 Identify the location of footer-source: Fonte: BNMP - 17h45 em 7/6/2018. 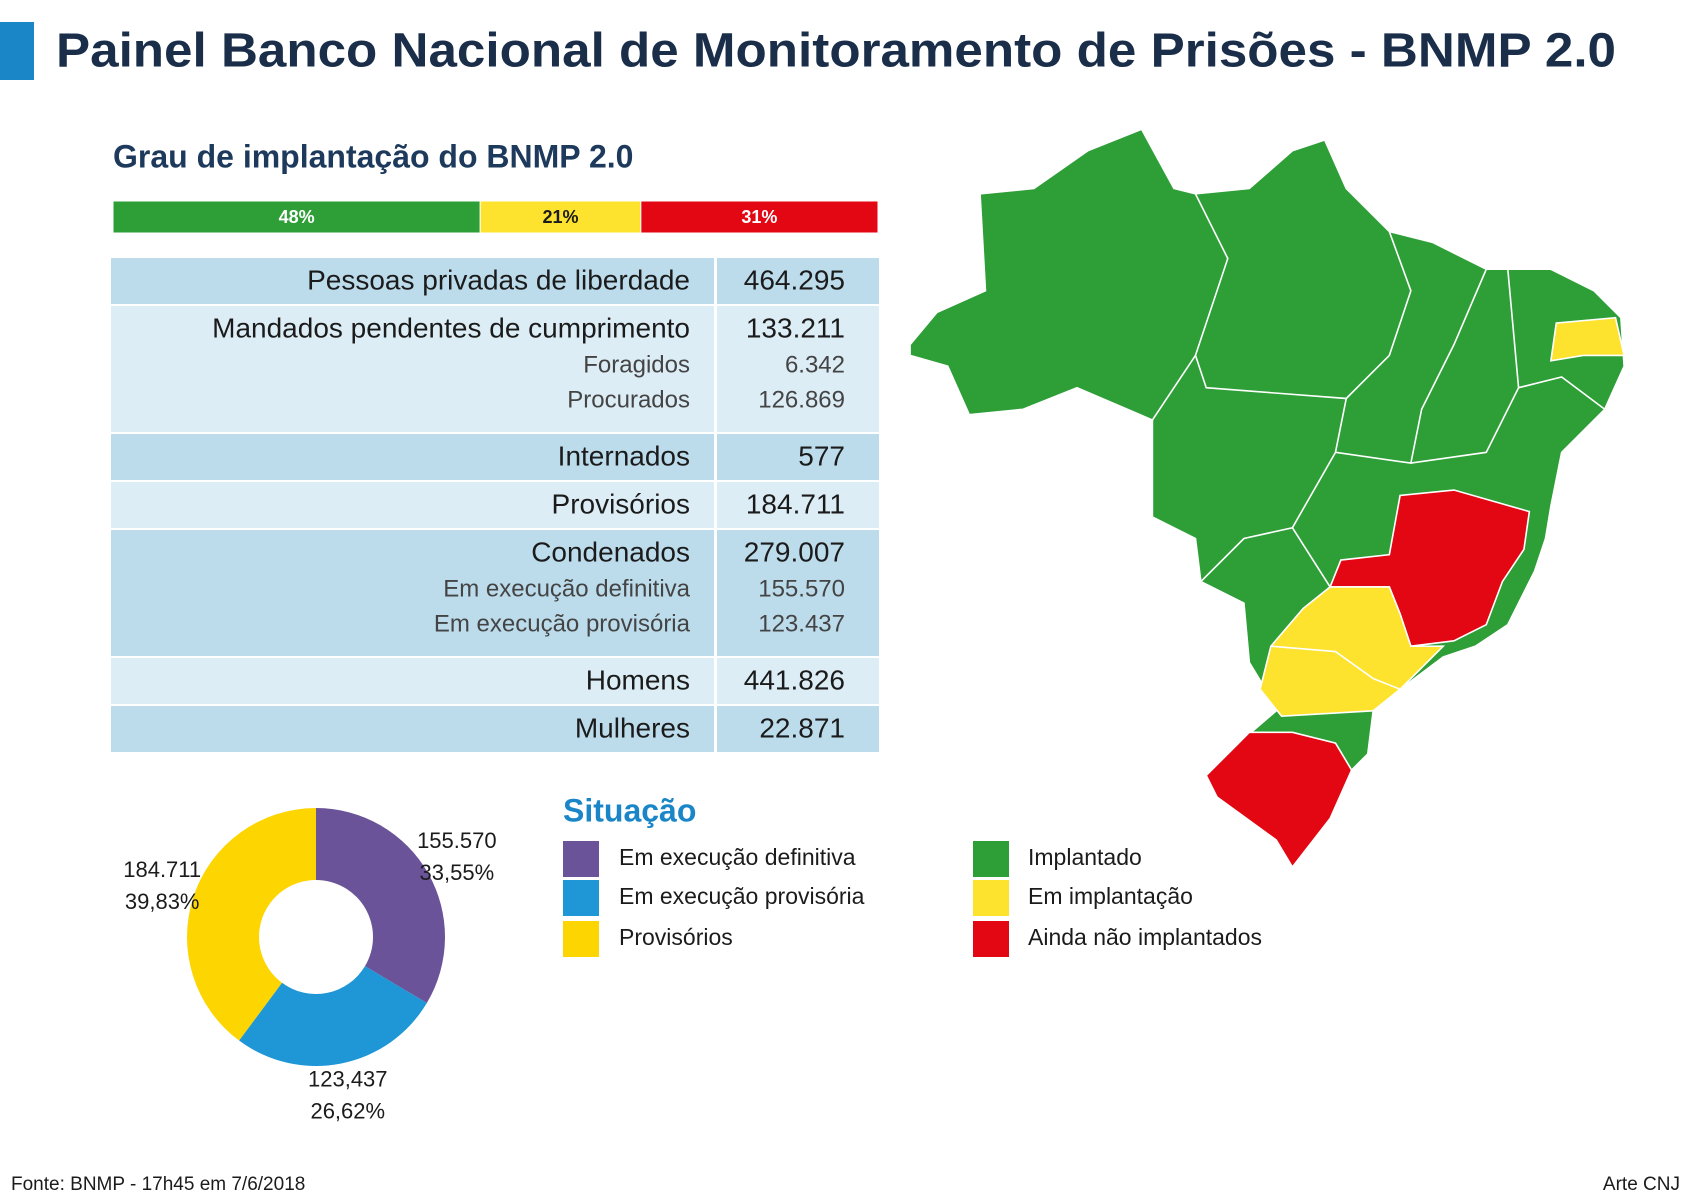
(158, 1184).